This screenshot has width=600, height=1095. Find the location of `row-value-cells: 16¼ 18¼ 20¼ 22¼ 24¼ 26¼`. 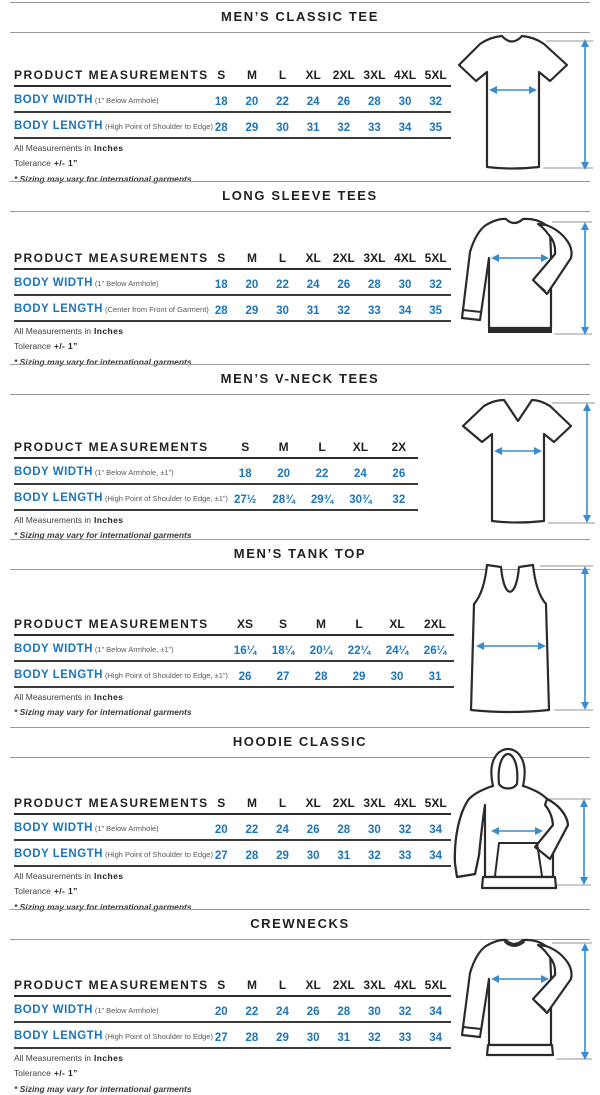

row-value-cells: 16¼ 18¼ 20¼ 22¼ 24¼ 26¼ is located at coordinates (340, 651).